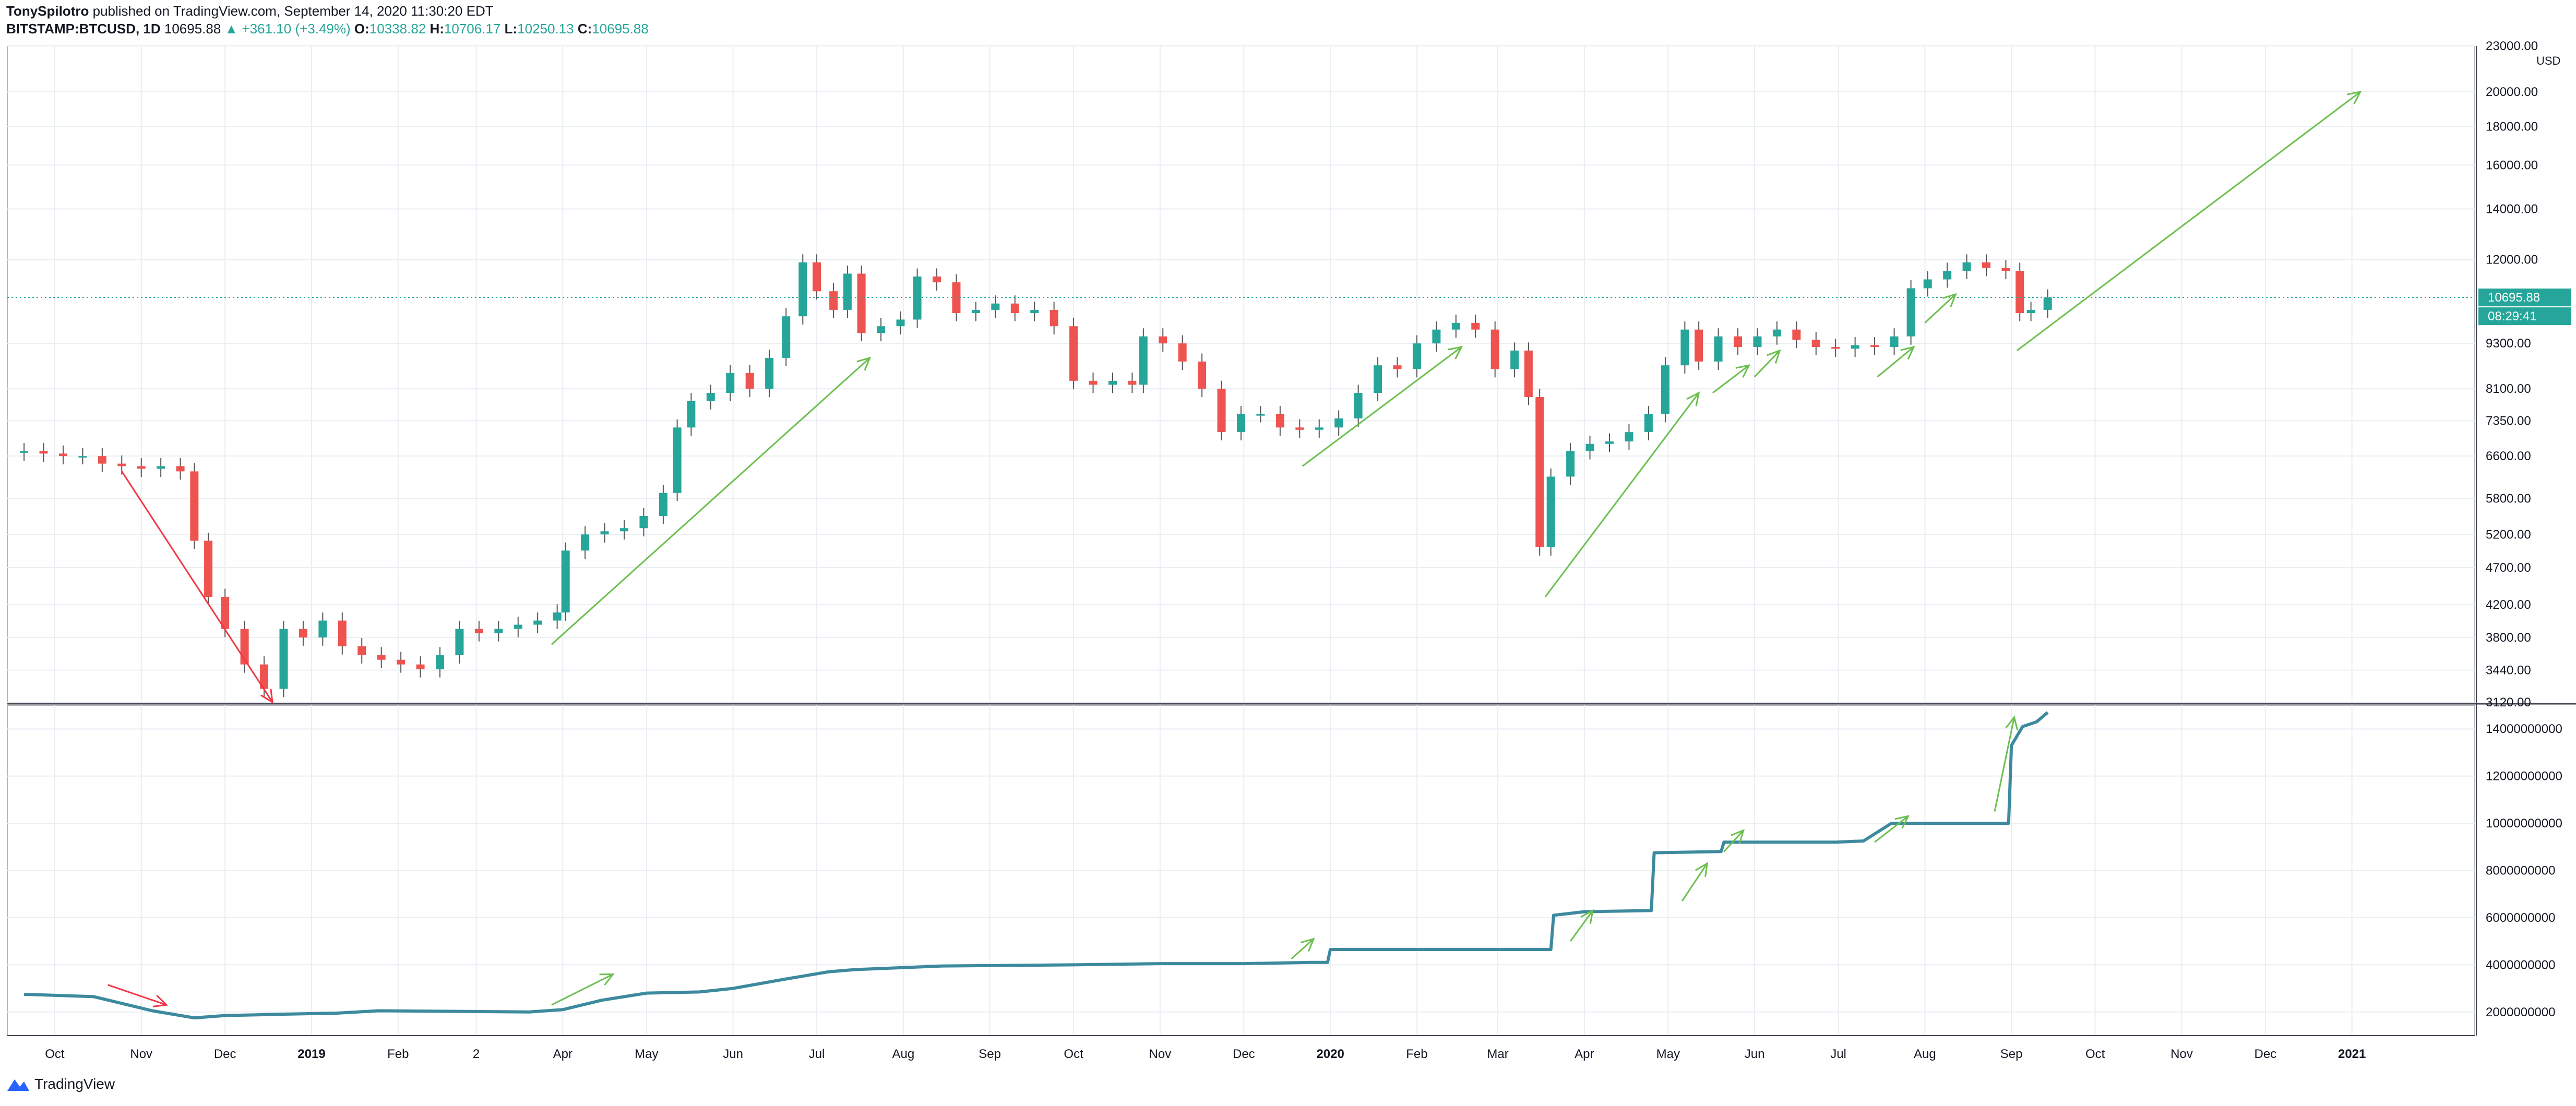  What do you see at coordinates (473, 29) in the screenshot?
I see `high-value: 10706.17` at bounding box center [473, 29].